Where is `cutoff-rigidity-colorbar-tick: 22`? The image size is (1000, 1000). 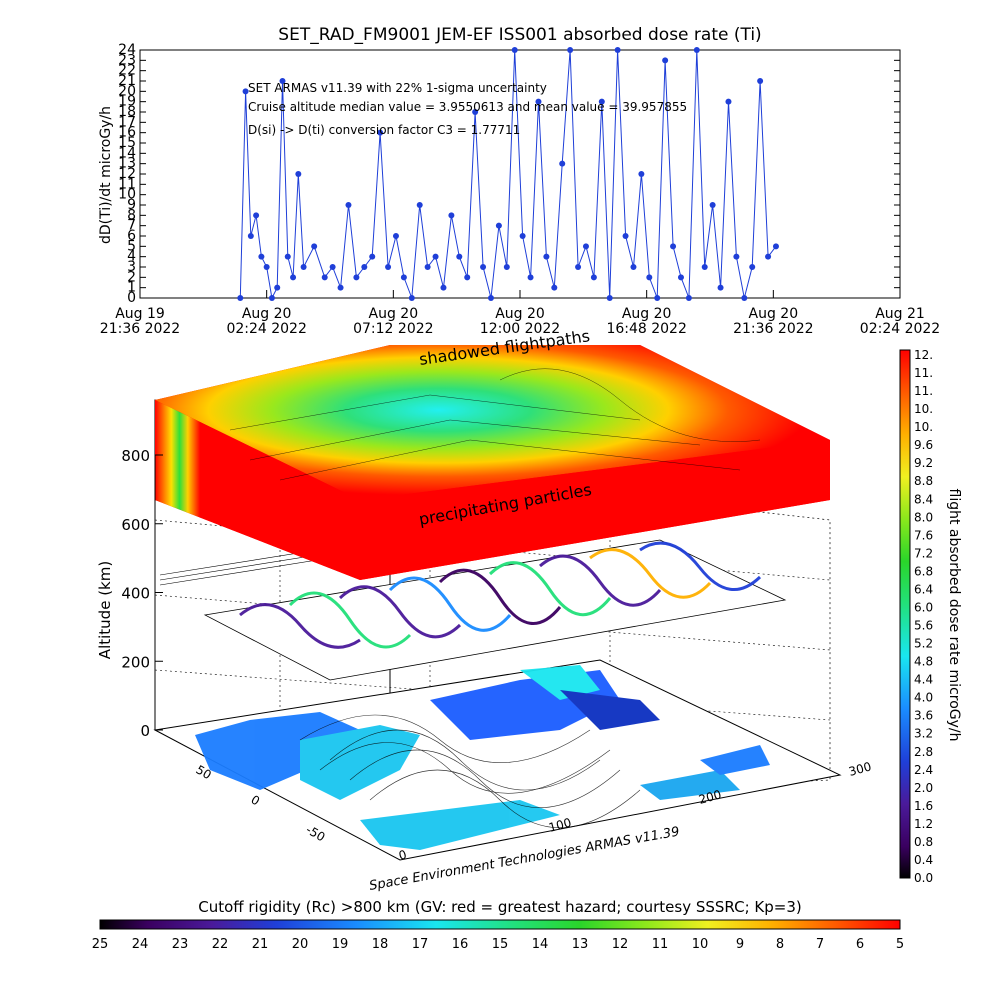 cutoff-rigidity-colorbar-tick: 22 is located at coordinates (220, 944).